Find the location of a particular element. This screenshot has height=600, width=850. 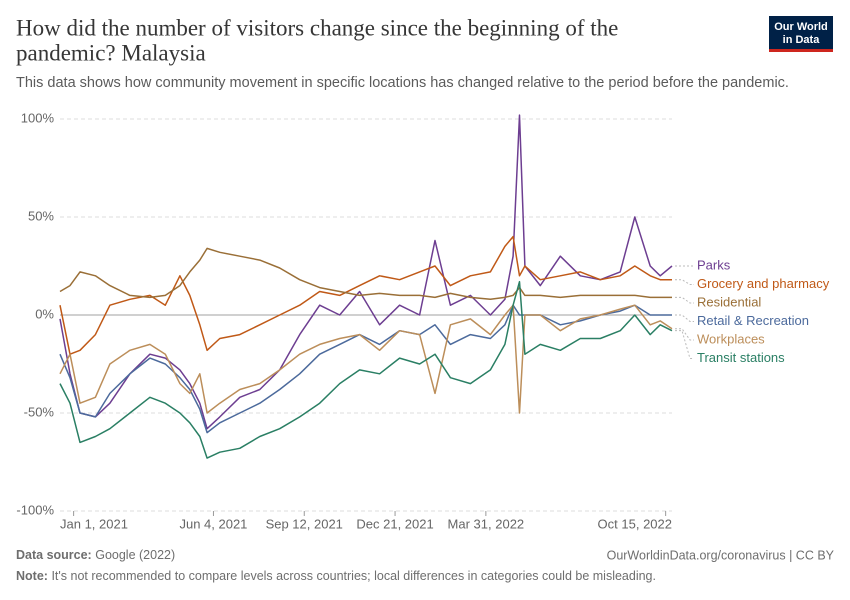

legend-label: Parks is located at coordinates (714, 264).